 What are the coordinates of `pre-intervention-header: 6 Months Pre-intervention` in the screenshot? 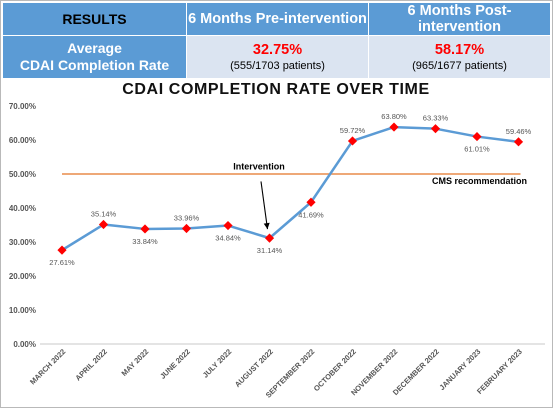 It's located at (277, 19).